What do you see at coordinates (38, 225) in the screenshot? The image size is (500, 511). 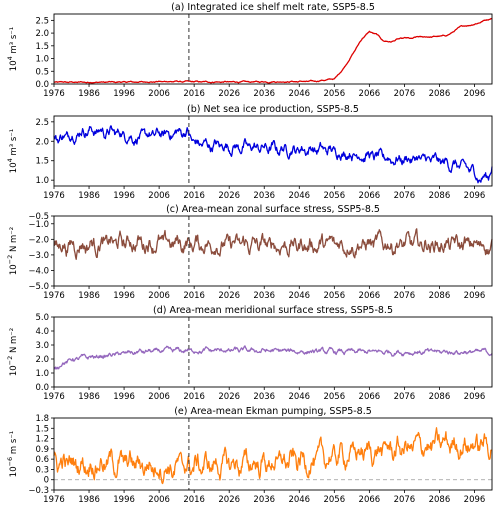 I see `y-tick-label: −1.0` at bounding box center [38, 225].